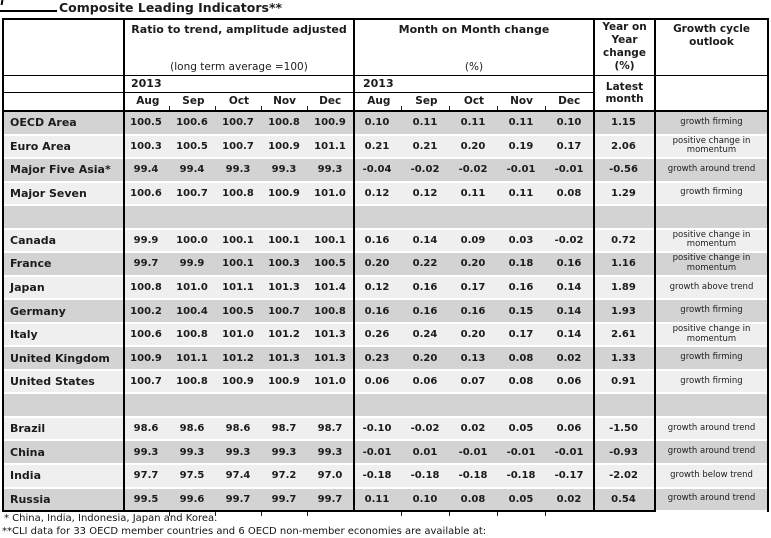 The height and width of the screenshot is (538, 771). Describe the element at coordinates (521, 311) in the screenshot. I see `mom-cell: 0.15` at that location.